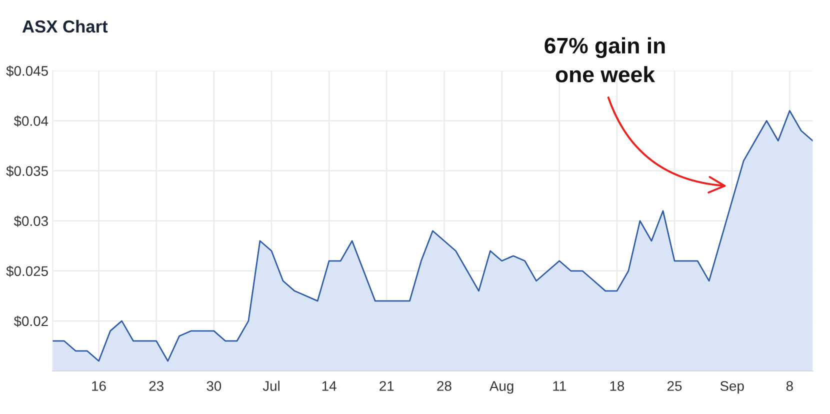  Describe the element at coordinates (27, 71) in the screenshot. I see `y-tick-label: $0.045` at that location.